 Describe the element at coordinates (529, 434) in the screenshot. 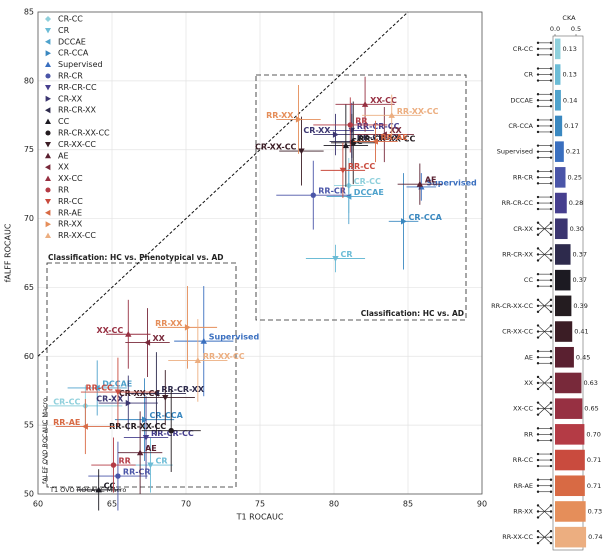

I see `category-label: RR` at that location.